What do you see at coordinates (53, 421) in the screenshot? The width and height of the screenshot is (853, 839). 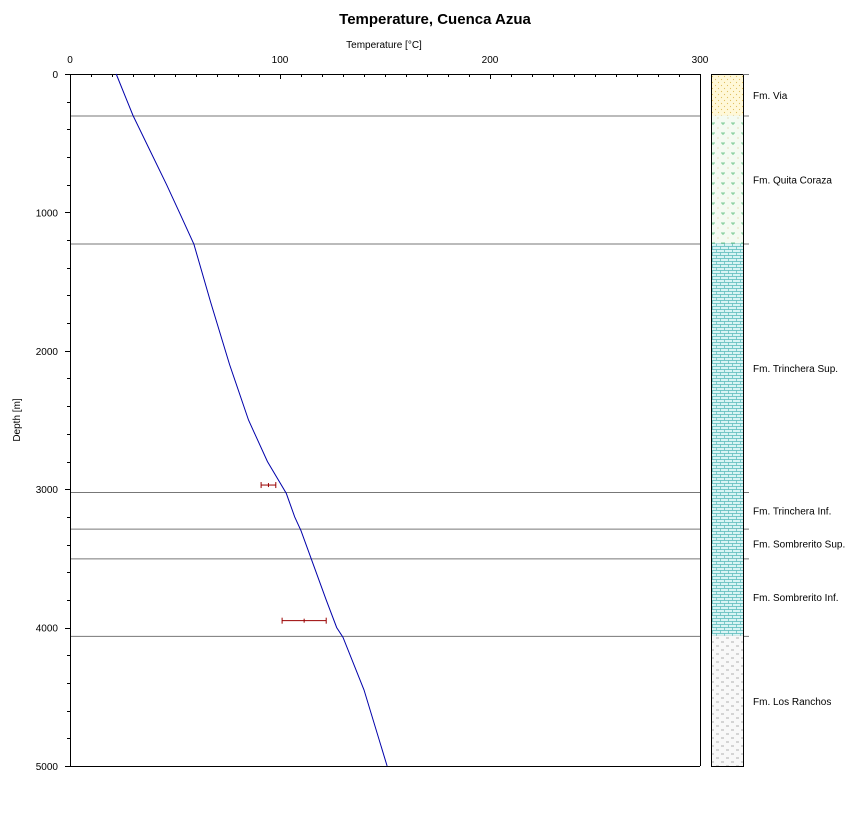 I see `y-axis-ticks: 0 1000 2000 3000 4000 5000` at bounding box center [53, 421].